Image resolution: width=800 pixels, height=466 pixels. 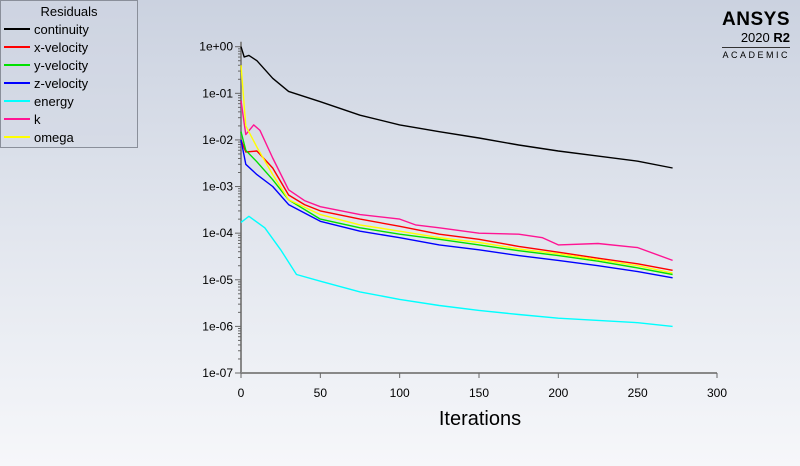 I want to click on legend-item-y-velocity: y-velocity, so click(x=69, y=65).